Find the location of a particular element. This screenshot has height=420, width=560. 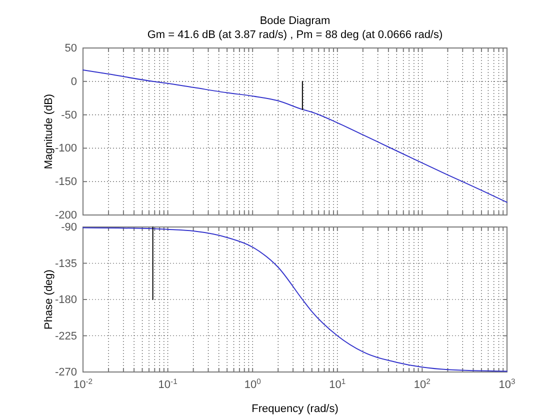

y-axis-title: Phase (deg) is located at coordinates (49, 300).